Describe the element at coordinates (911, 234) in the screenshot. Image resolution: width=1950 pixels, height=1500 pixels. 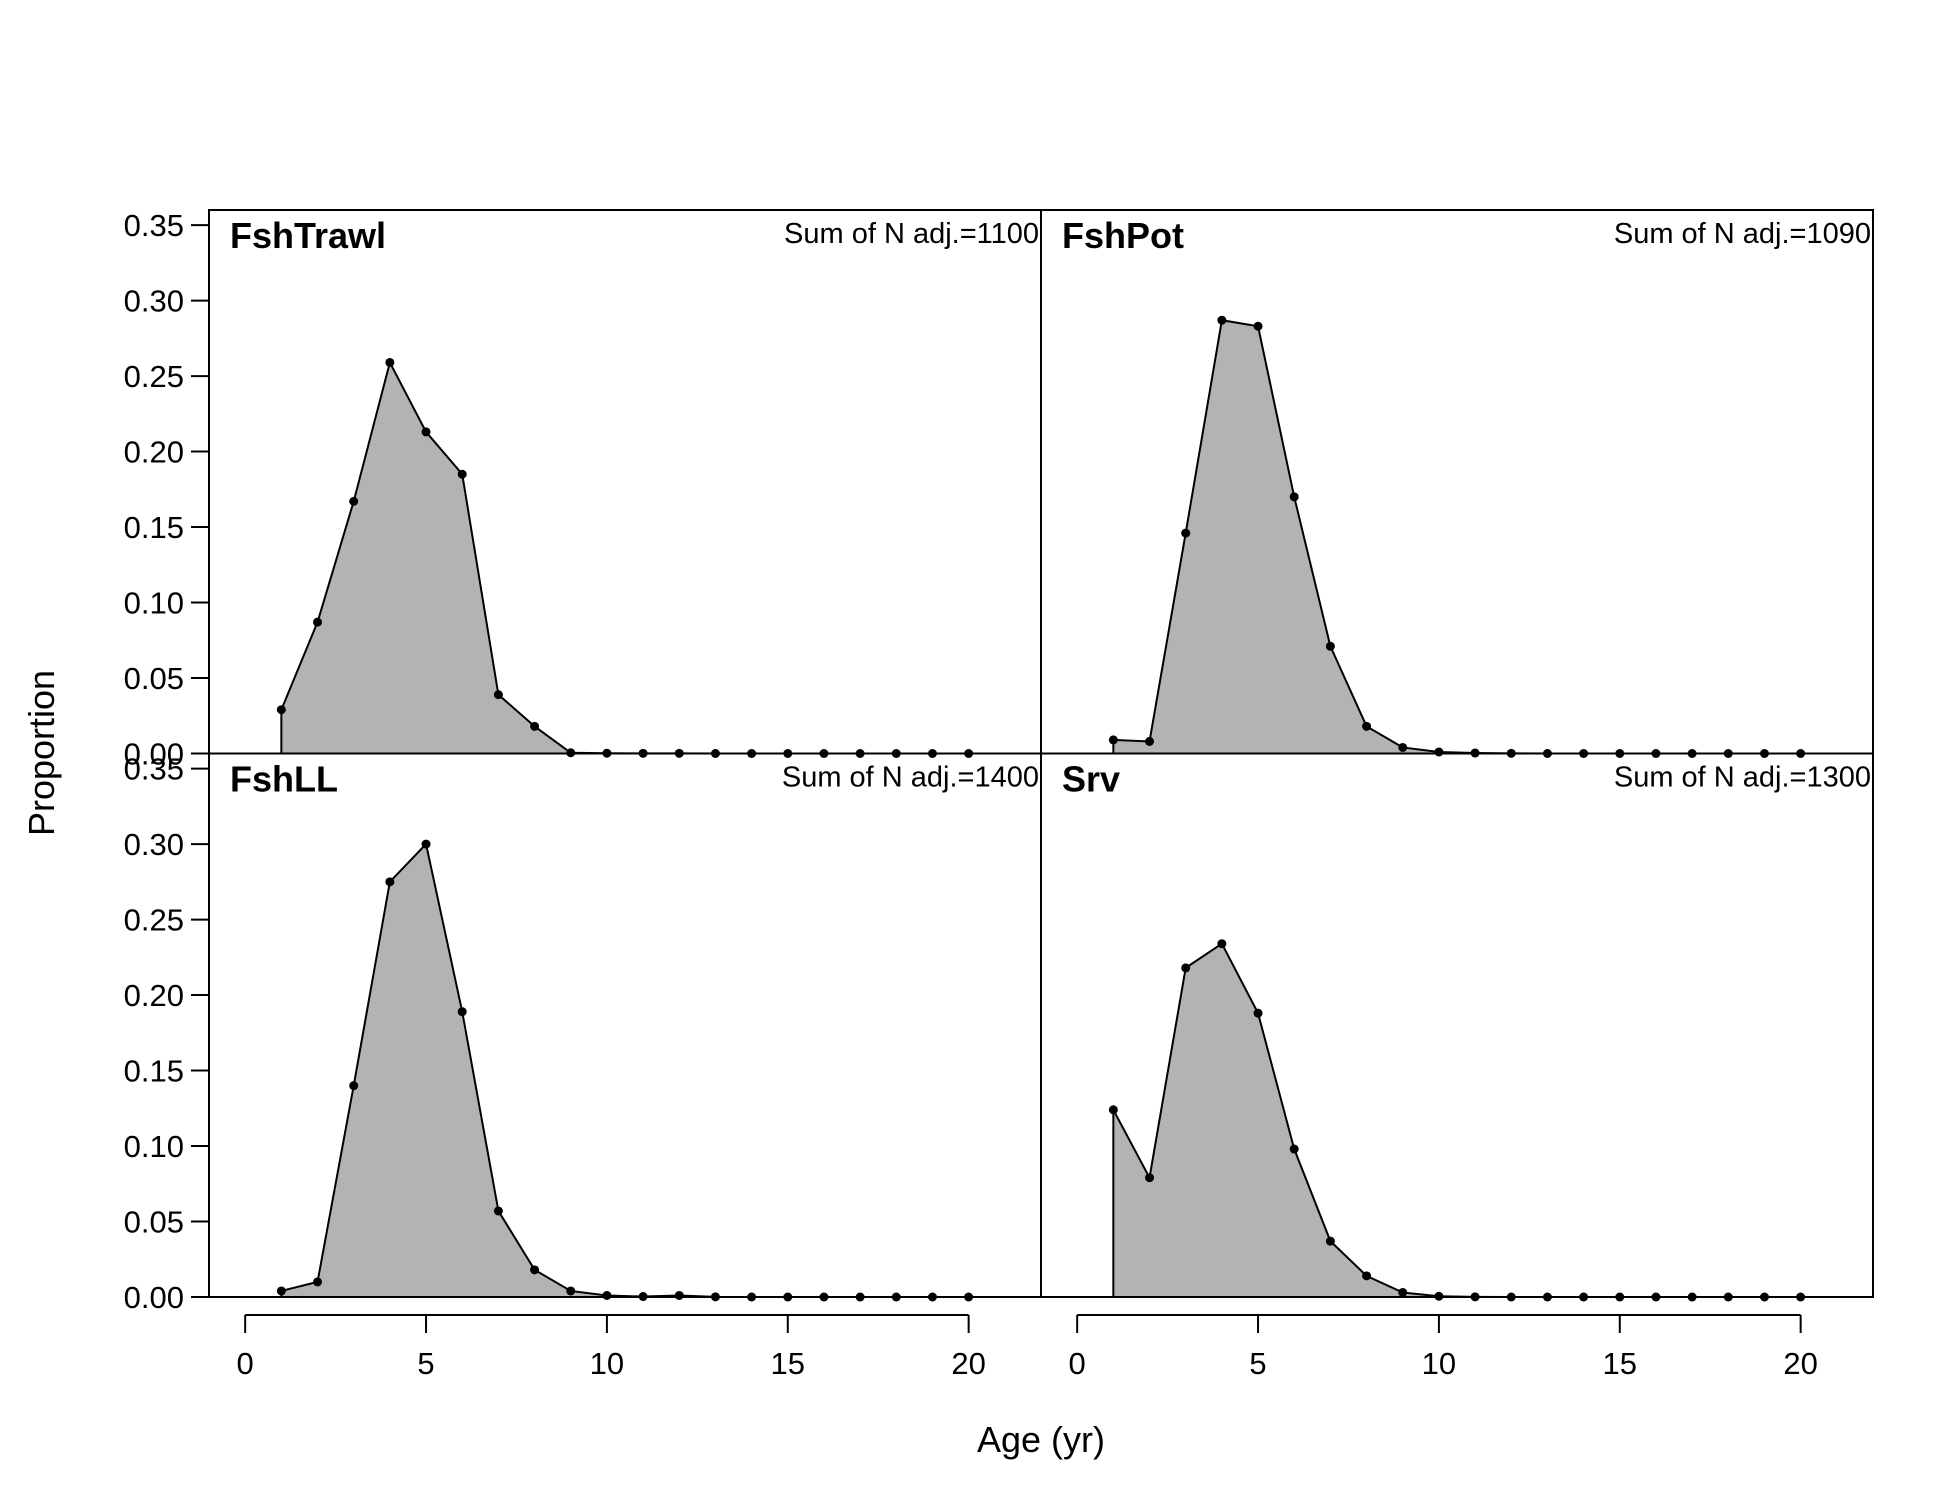
I see `panel-note: Sum of N adj.=1100` at that location.